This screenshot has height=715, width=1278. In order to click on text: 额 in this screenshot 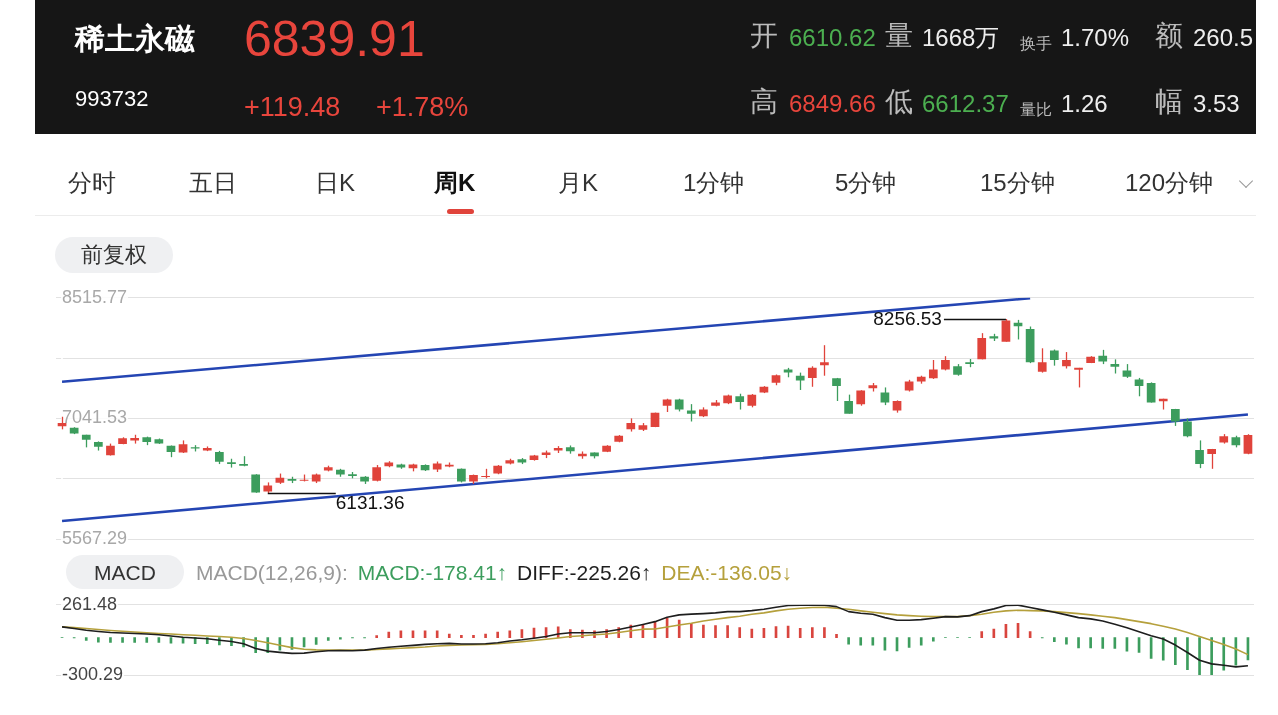, I will do `click(1169, 35)`.